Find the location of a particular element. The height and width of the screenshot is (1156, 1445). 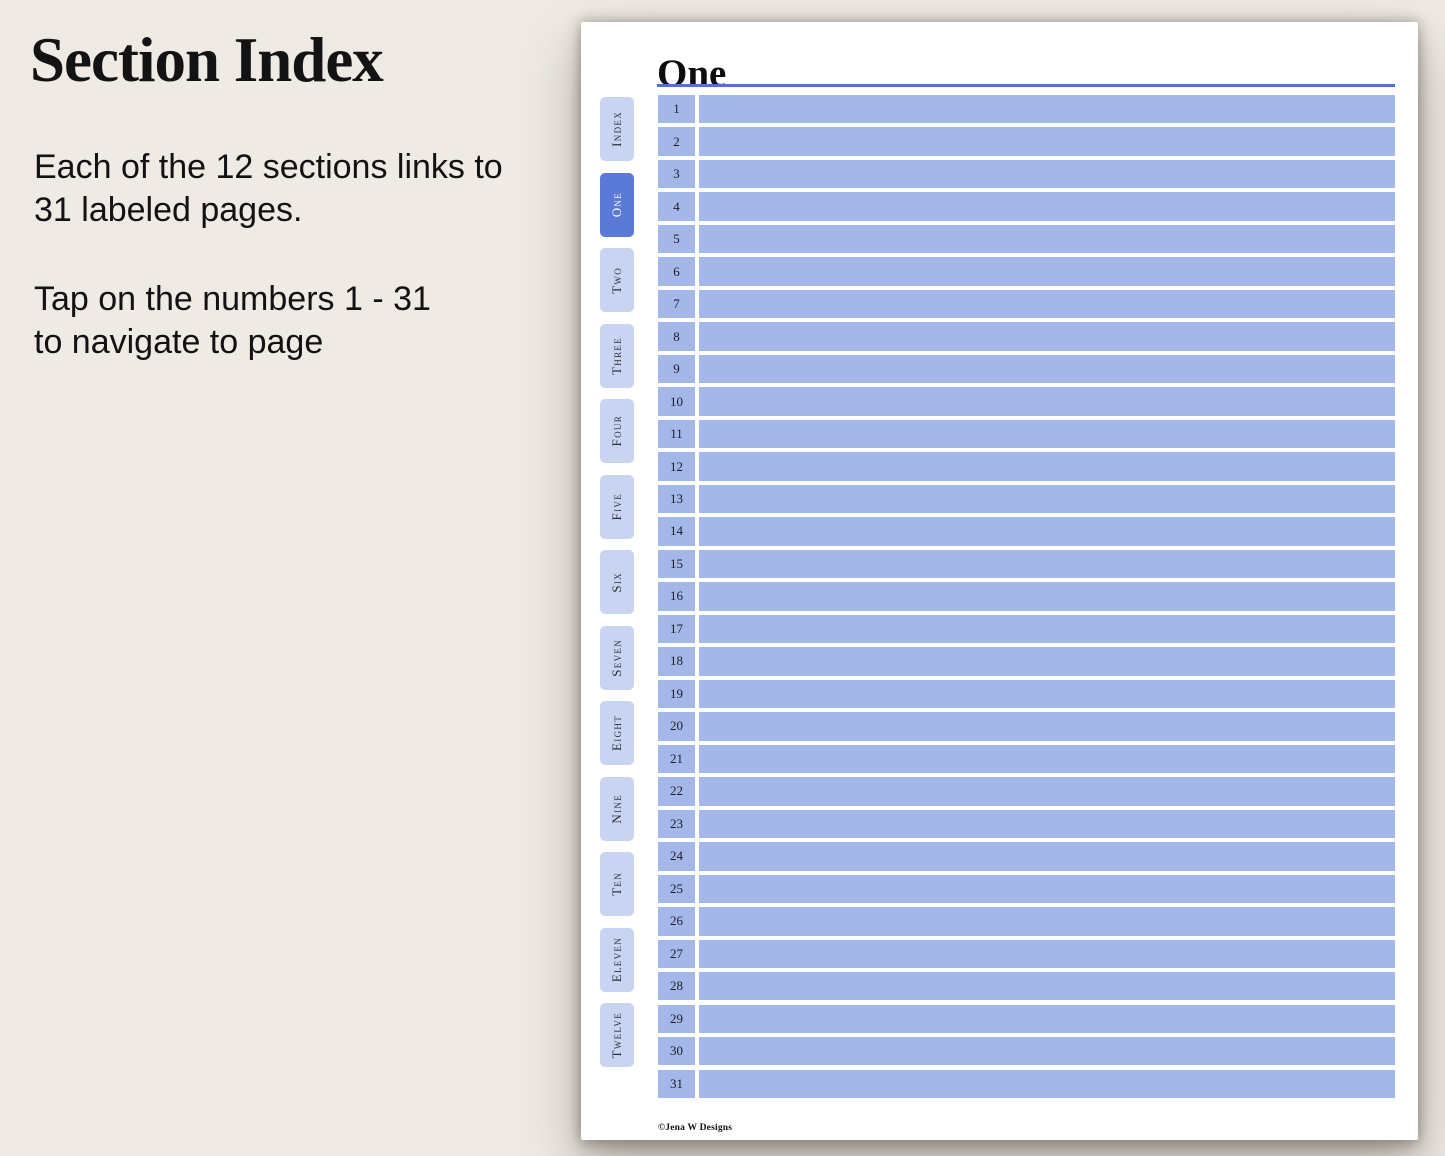

section-title: One is located at coordinates (692, 73).